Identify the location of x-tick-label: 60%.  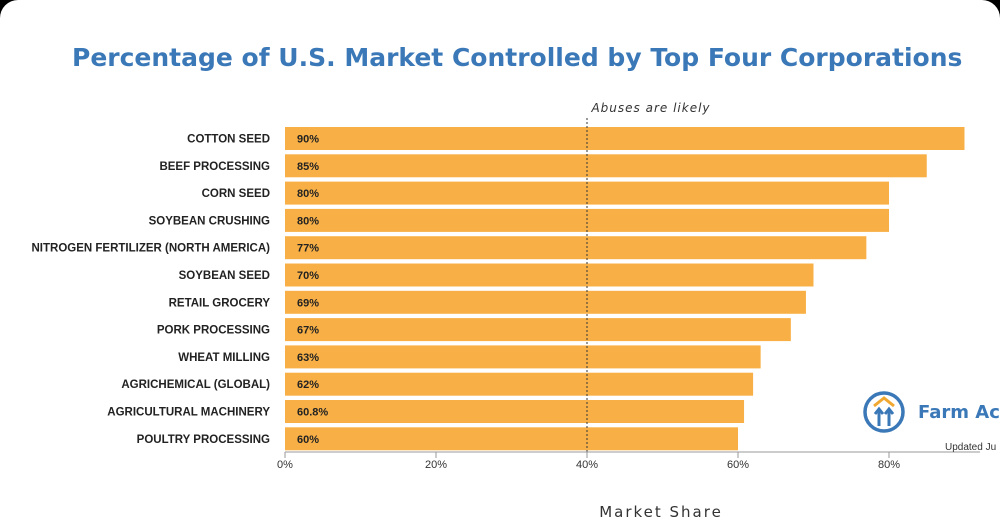
(738, 465).